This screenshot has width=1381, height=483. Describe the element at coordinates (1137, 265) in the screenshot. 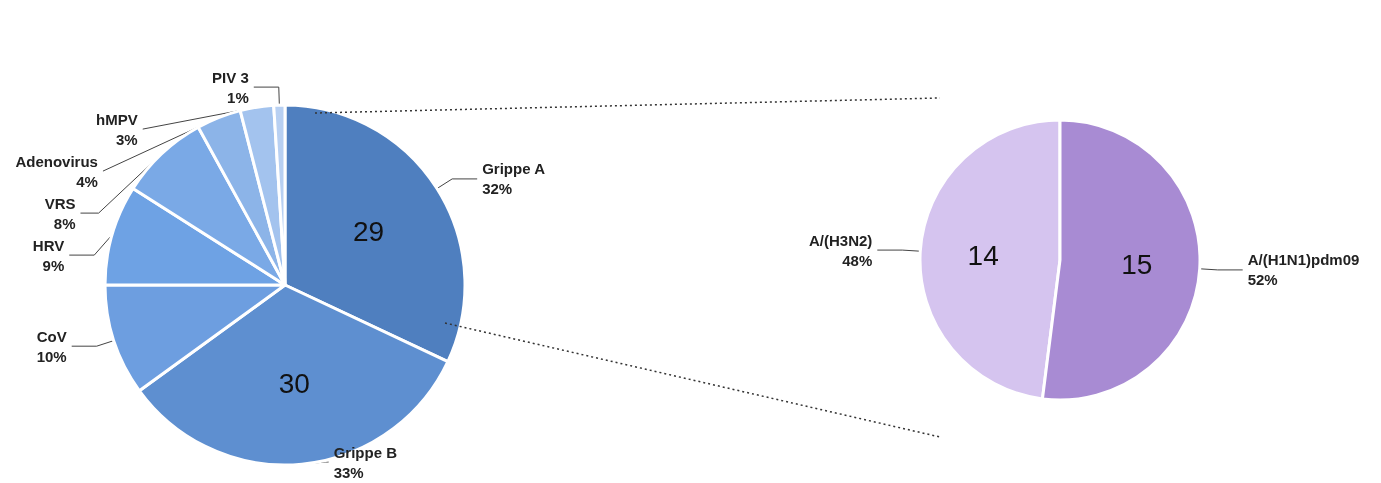

I see `text: 15` at that location.